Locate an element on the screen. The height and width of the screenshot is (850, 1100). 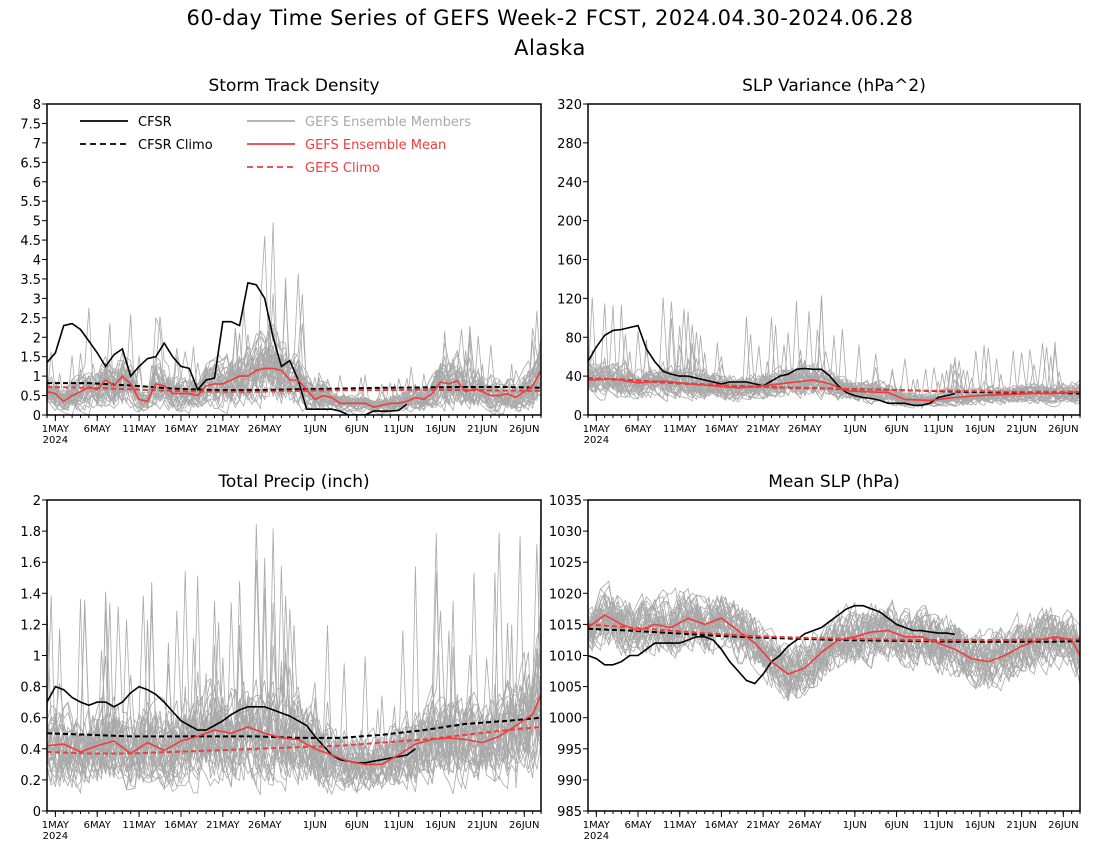
y-tick-label: 5 is located at coordinates (37, 222).